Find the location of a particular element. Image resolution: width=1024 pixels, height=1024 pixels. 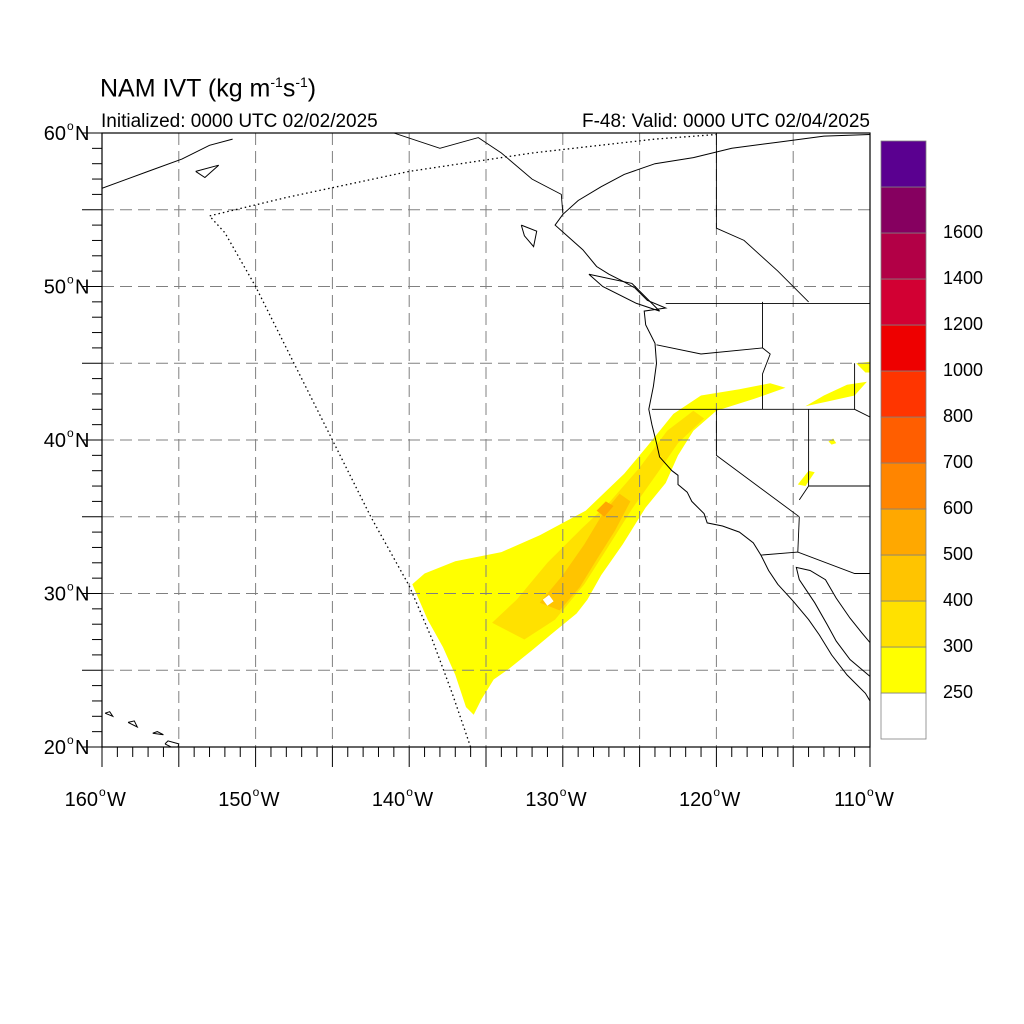

lon-label: 120 is located at coordinates (695, 800).